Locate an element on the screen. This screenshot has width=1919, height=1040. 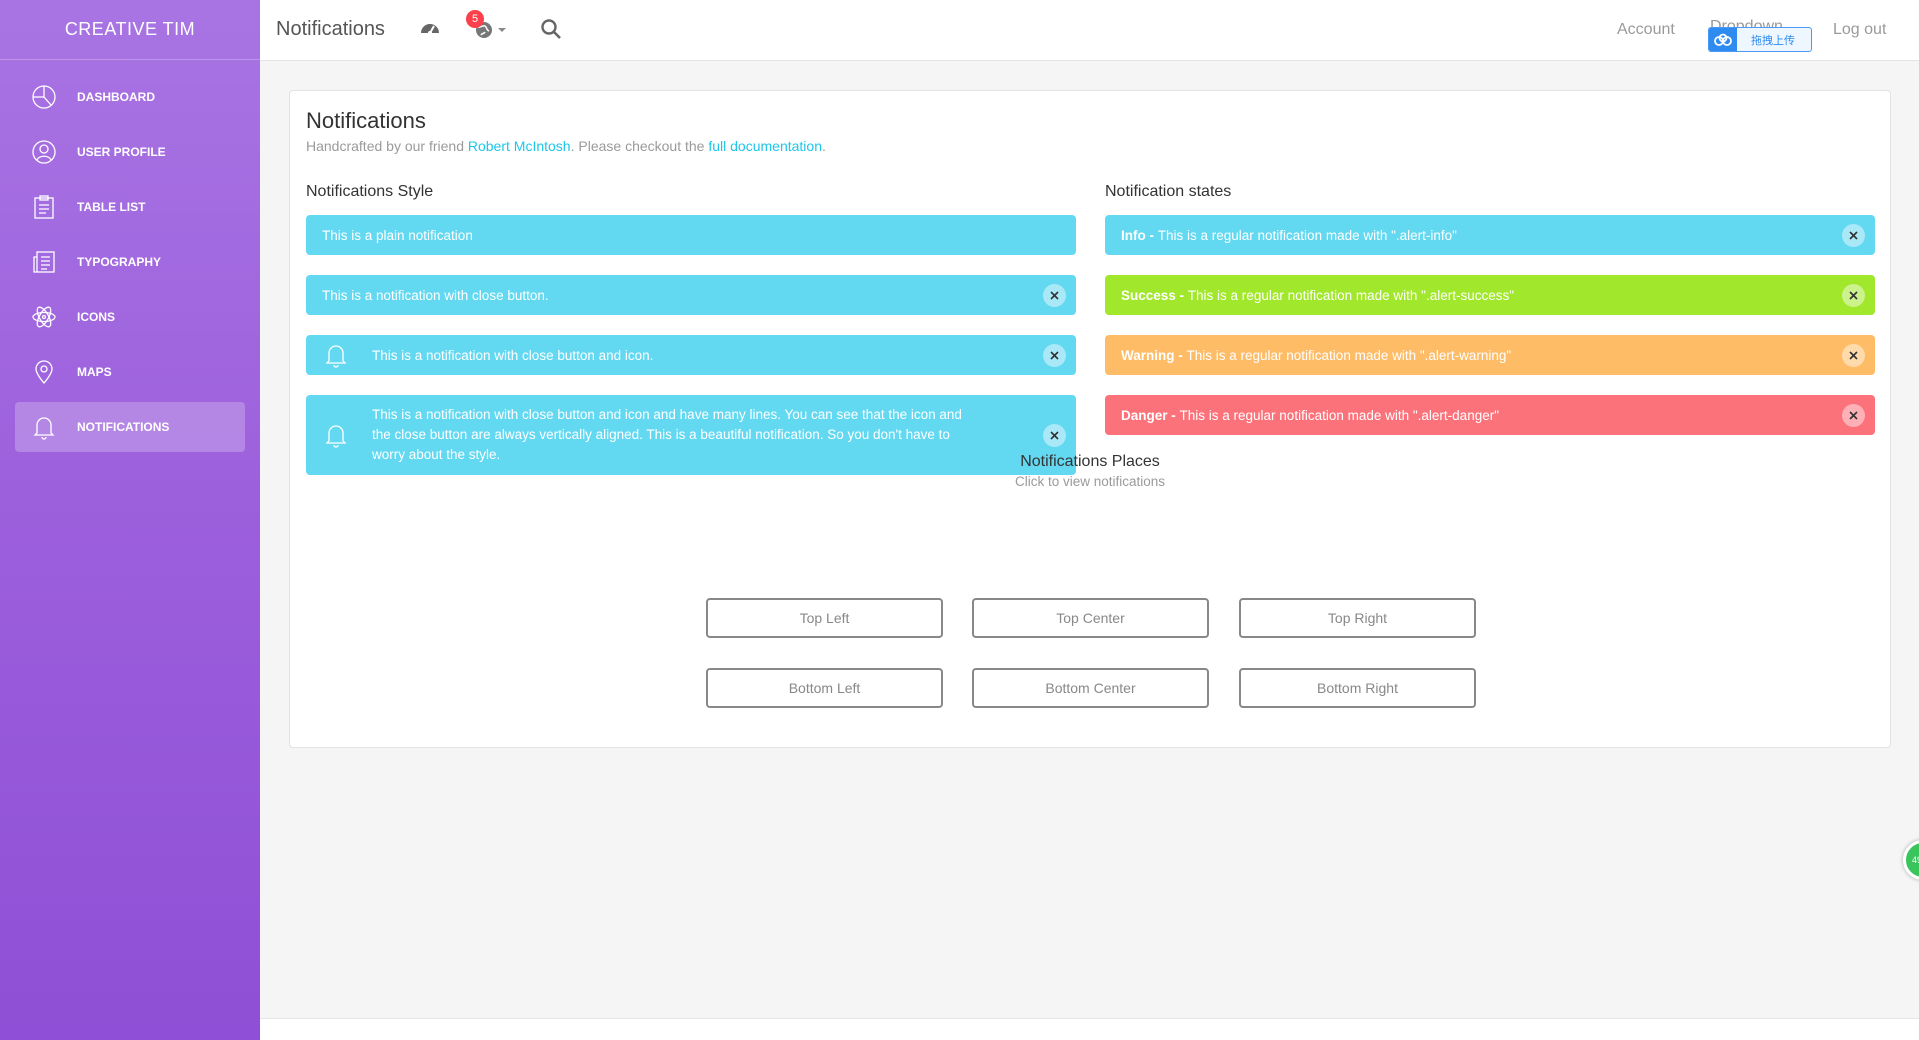
cloud-icon is located at coordinates (1723, 39).